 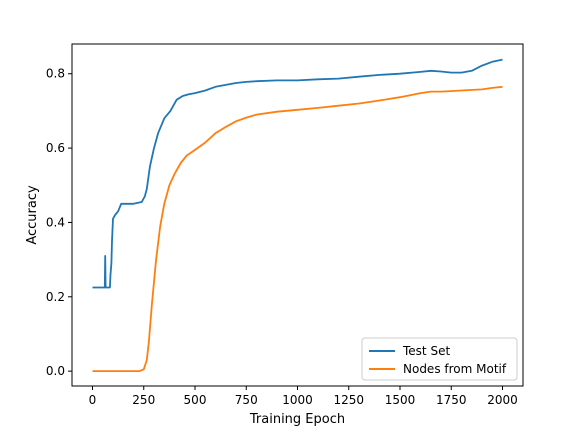 What do you see at coordinates (143, 400) in the screenshot?
I see `x-tick-label: 250` at bounding box center [143, 400].